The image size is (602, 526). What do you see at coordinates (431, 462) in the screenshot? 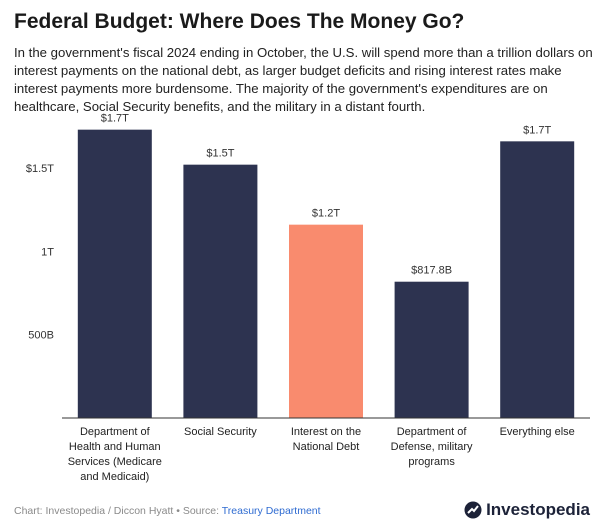
I see `x-tick-label: programs` at bounding box center [431, 462].